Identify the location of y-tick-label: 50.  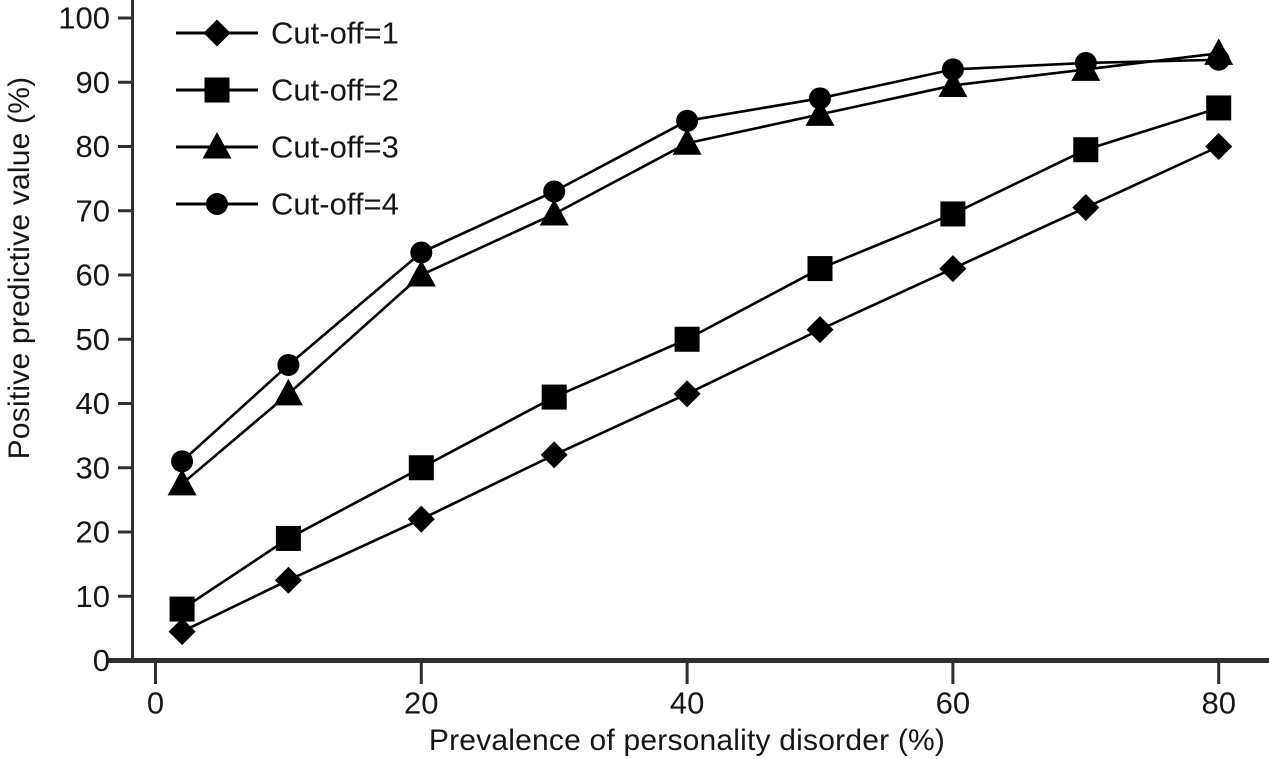
(93, 339).